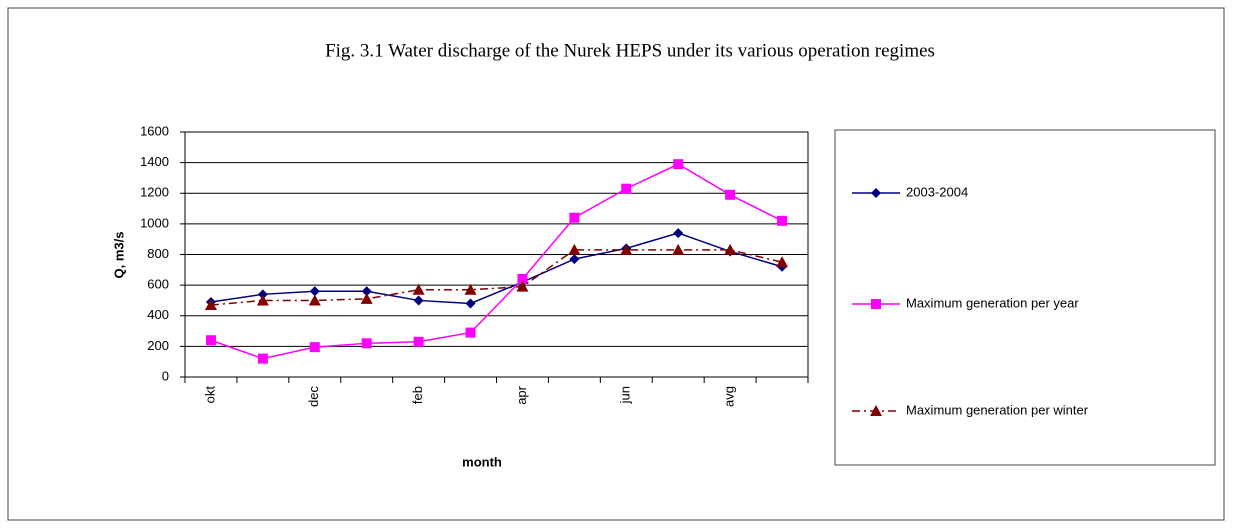 The image size is (1233, 529). I want to click on y-tick-label: 1600, so click(154, 130).